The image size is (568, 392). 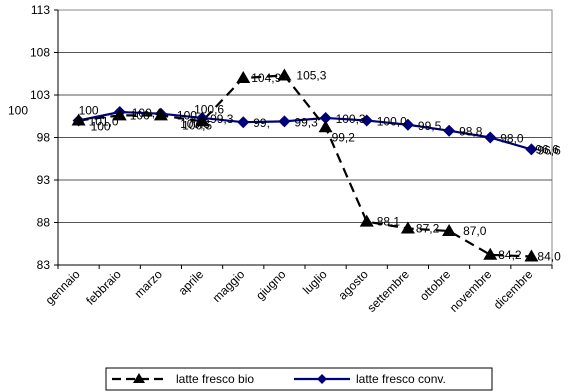 I want to click on legend-label-conv: latte fresco conv., so click(x=401, y=379).